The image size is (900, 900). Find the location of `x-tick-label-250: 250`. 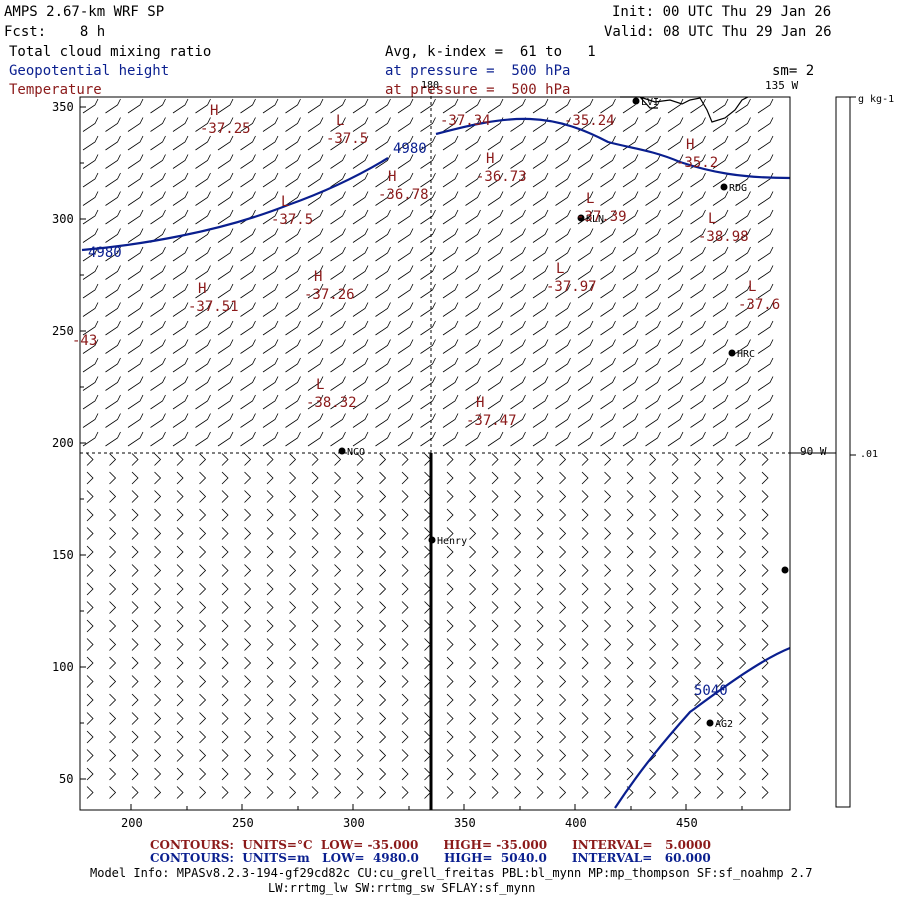

x-tick-label-250: 250 is located at coordinates (243, 823).